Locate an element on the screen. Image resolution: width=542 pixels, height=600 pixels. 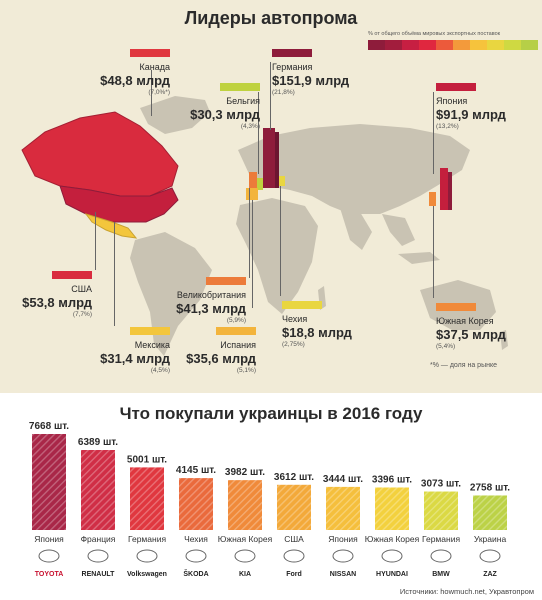
country-name: Чехия is located at coordinates (295, 319).